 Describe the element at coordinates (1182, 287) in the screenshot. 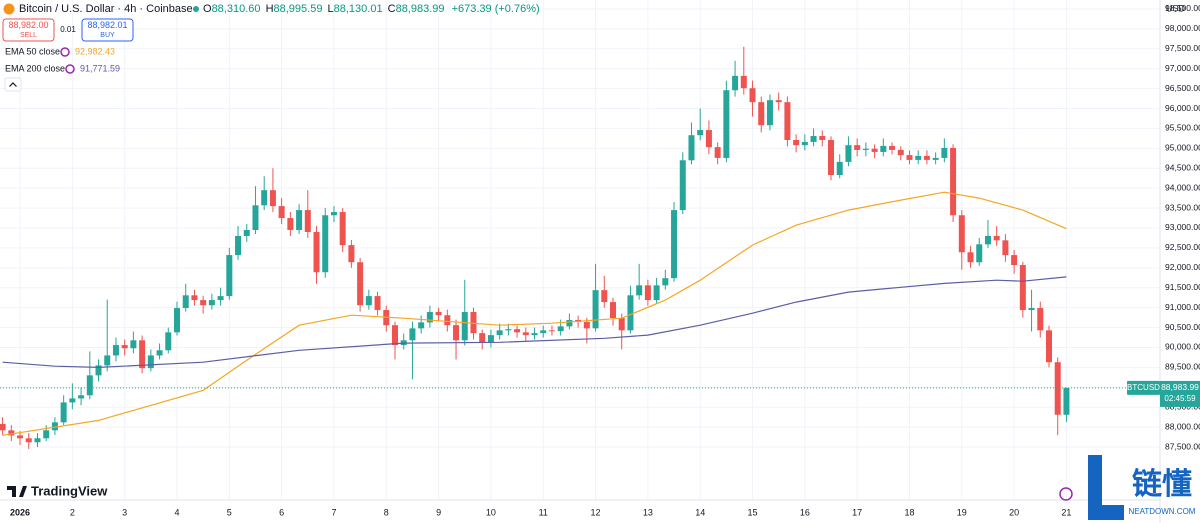

I see `y-tick-label: 91,500.00` at that location.